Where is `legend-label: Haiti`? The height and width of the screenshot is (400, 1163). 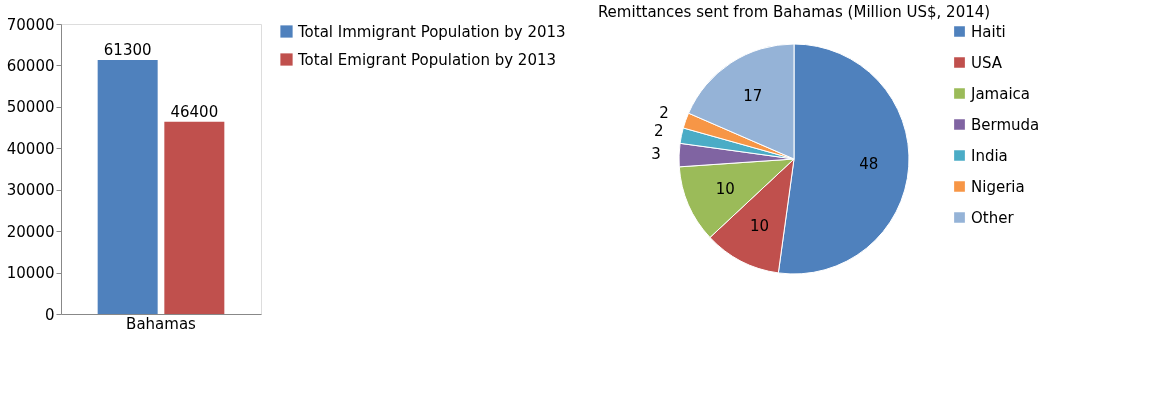 legend-label: Haiti is located at coordinates (988, 31).